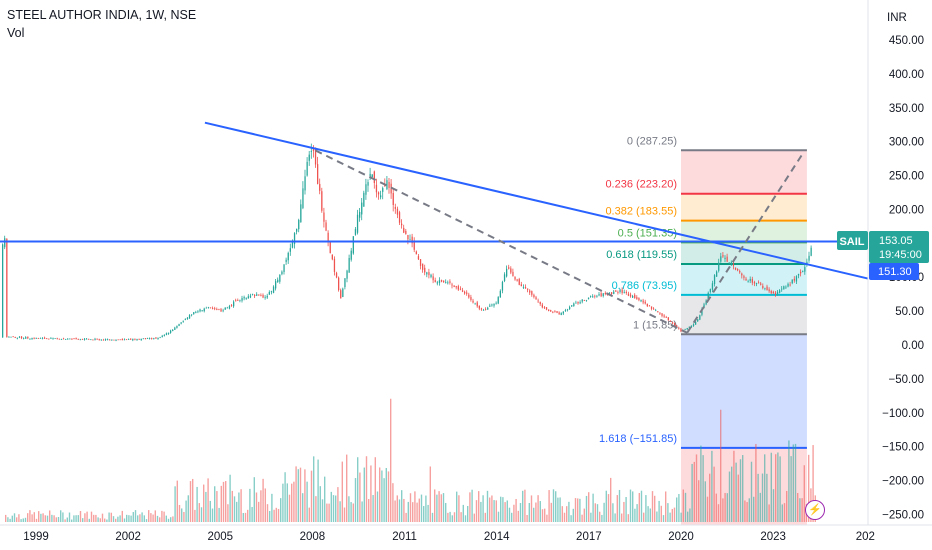  Describe the element at coordinates (815, 510) in the screenshot. I see `lightning-icon: ⚡` at that location.